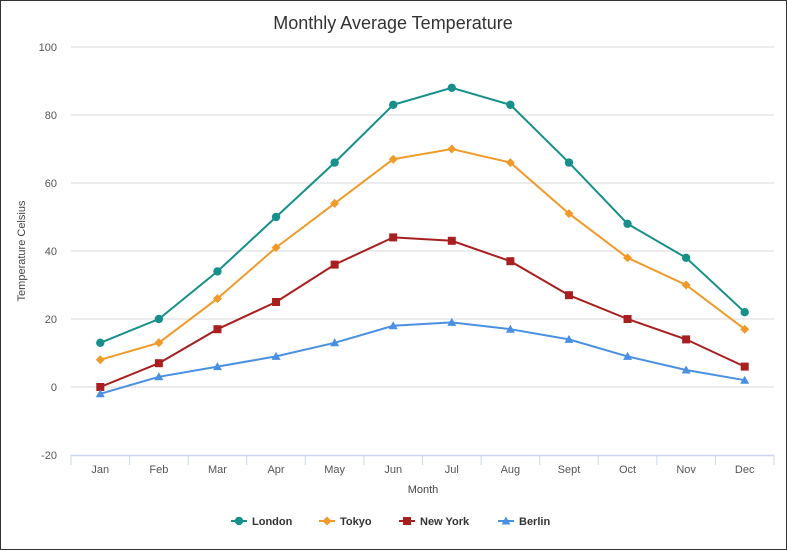  Describe the element at coordinates (392, 23) in the screenshot. I see `chart-title: Monthly Average Temperature` at that location.